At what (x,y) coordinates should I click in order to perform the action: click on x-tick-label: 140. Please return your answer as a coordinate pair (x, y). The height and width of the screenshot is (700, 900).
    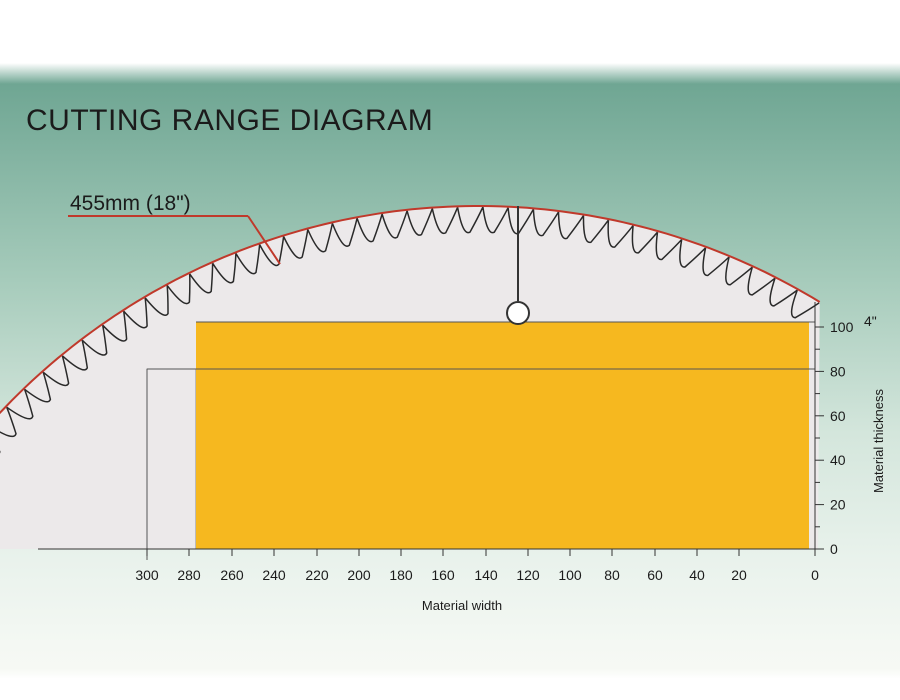
    Looking at the image, I should click on (486, 575).